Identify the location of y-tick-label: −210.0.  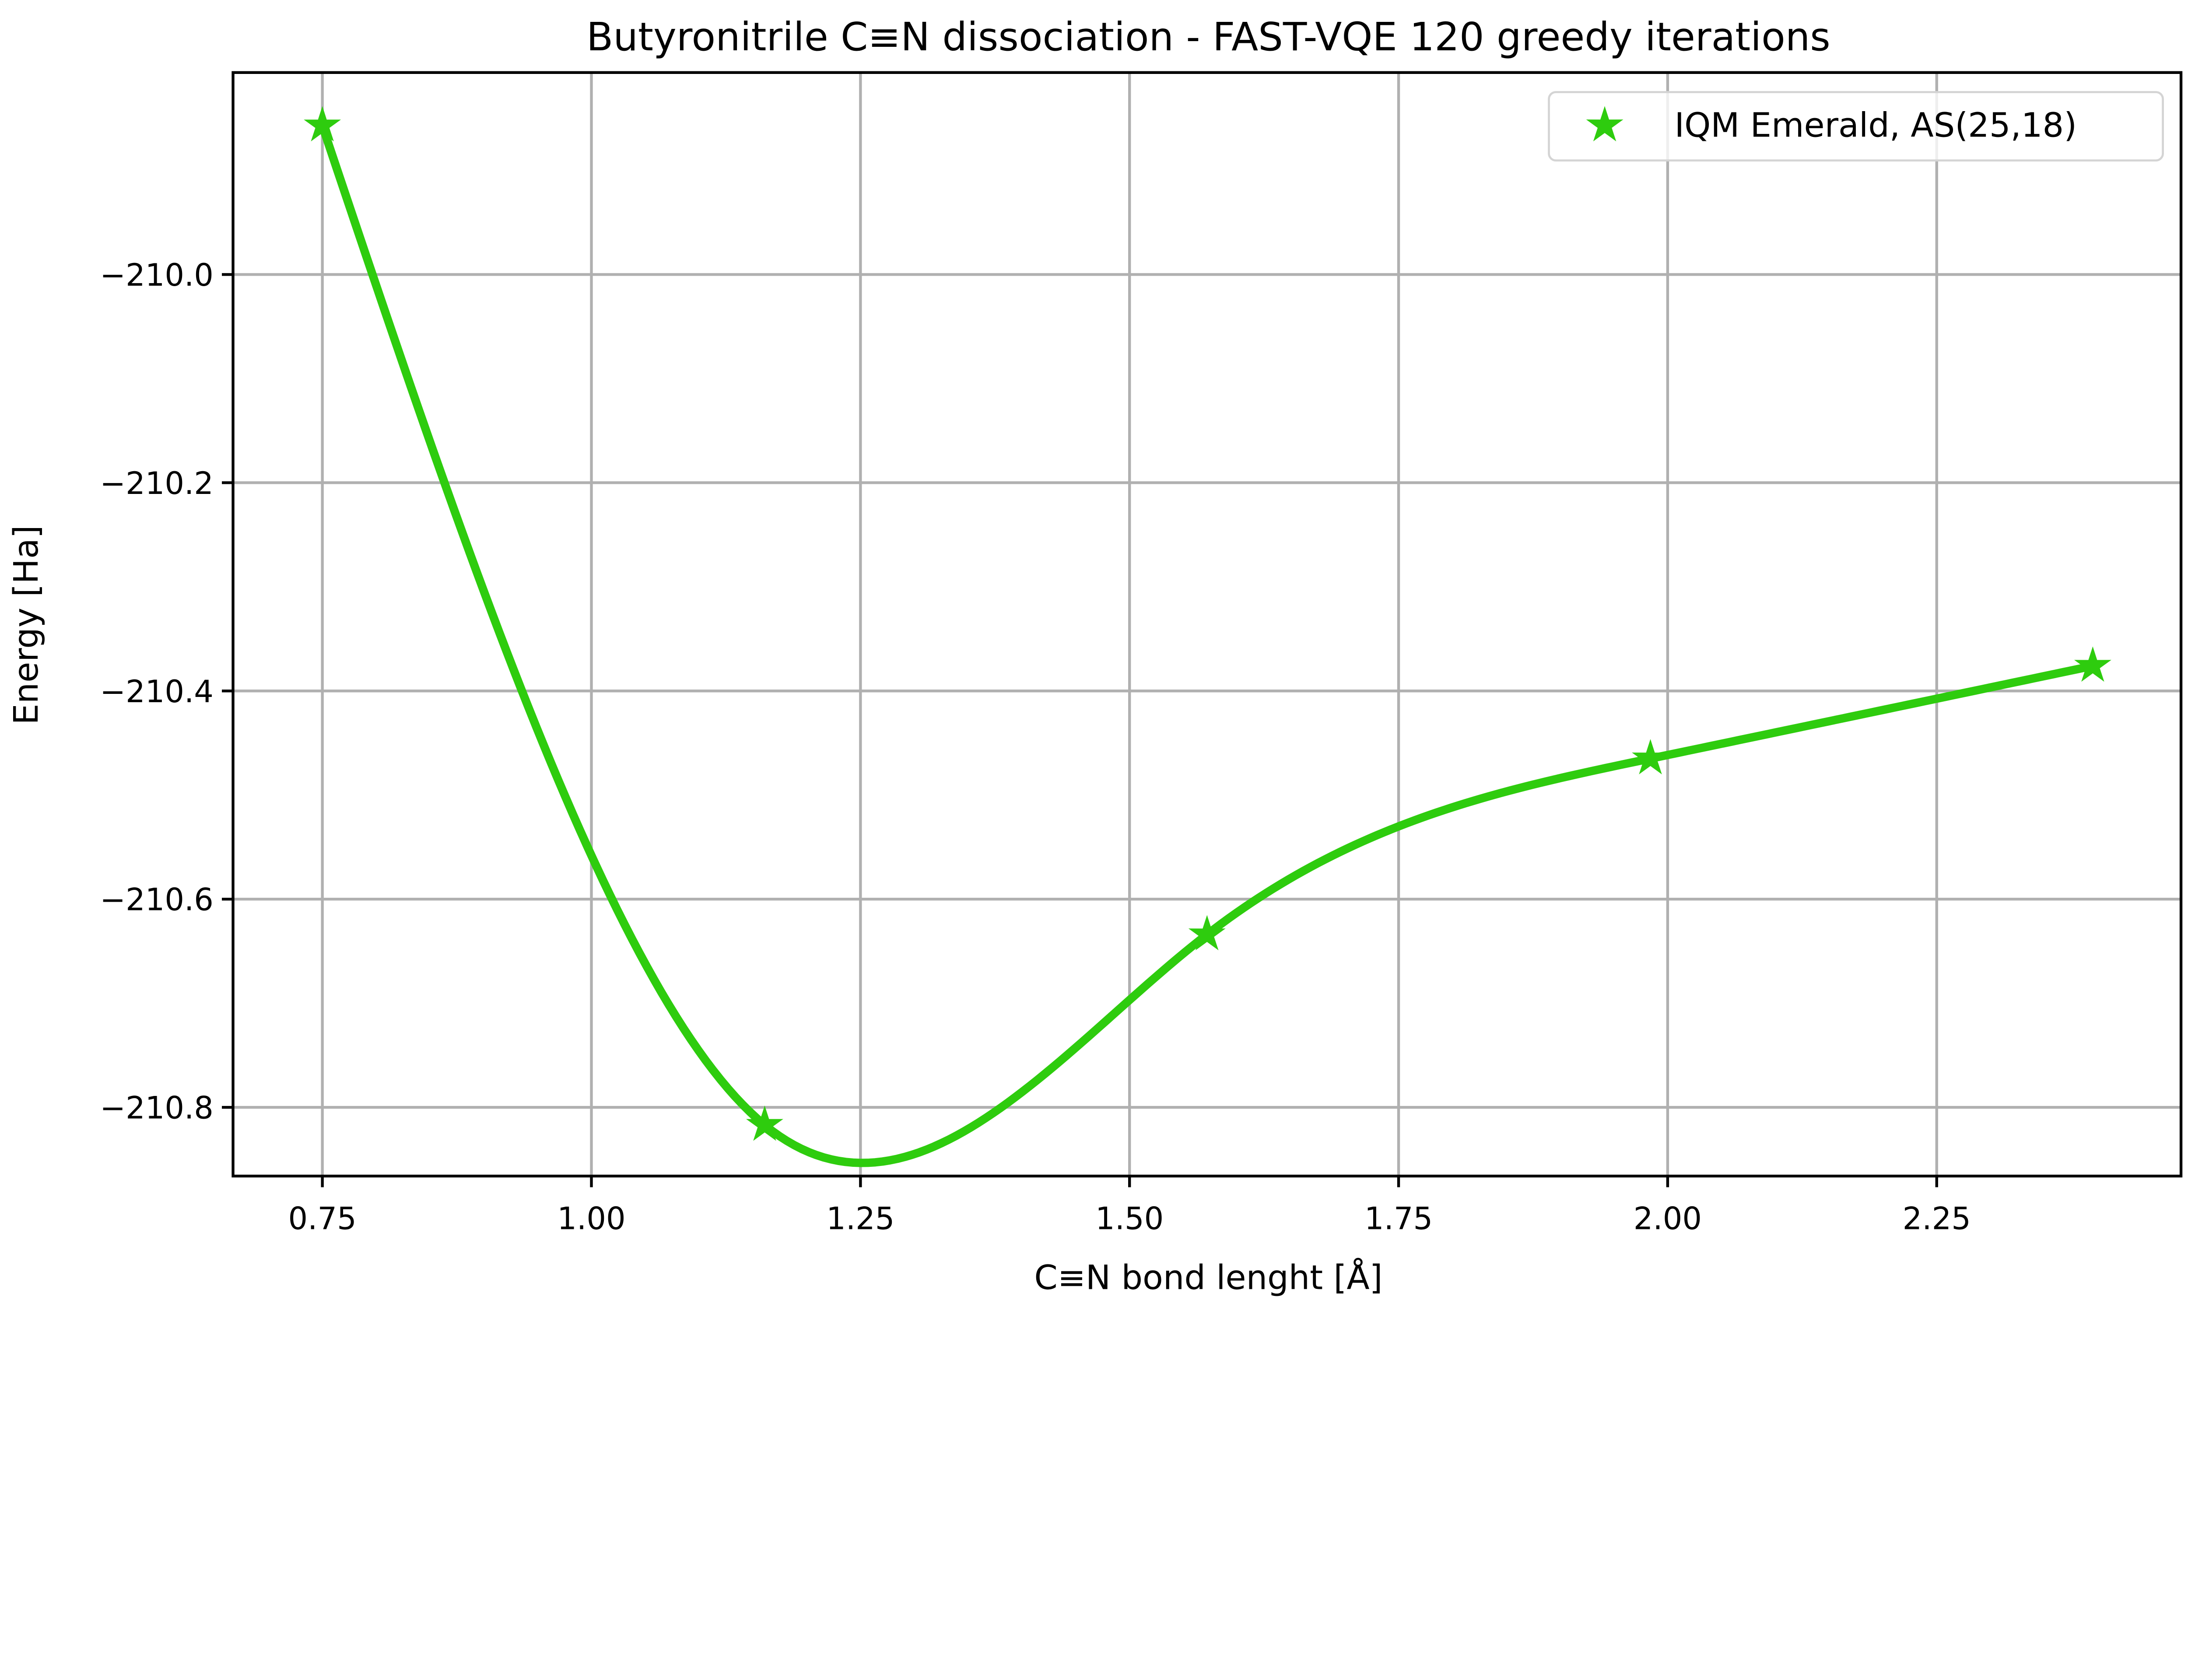
(157, 275).